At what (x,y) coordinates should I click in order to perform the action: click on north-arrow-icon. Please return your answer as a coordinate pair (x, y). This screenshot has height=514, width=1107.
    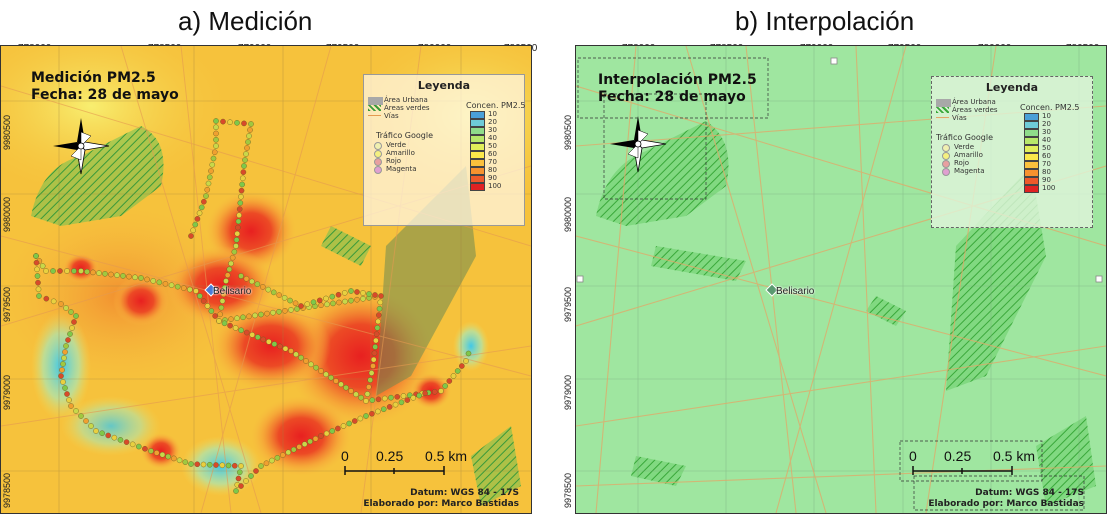
    Looking at the image, I should click on (81, 146).